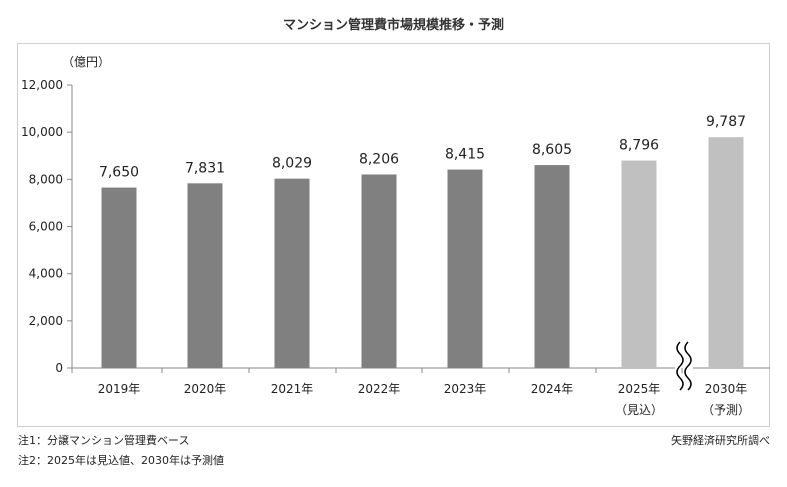  I want to click on bar-2019年, so click(119, 277).